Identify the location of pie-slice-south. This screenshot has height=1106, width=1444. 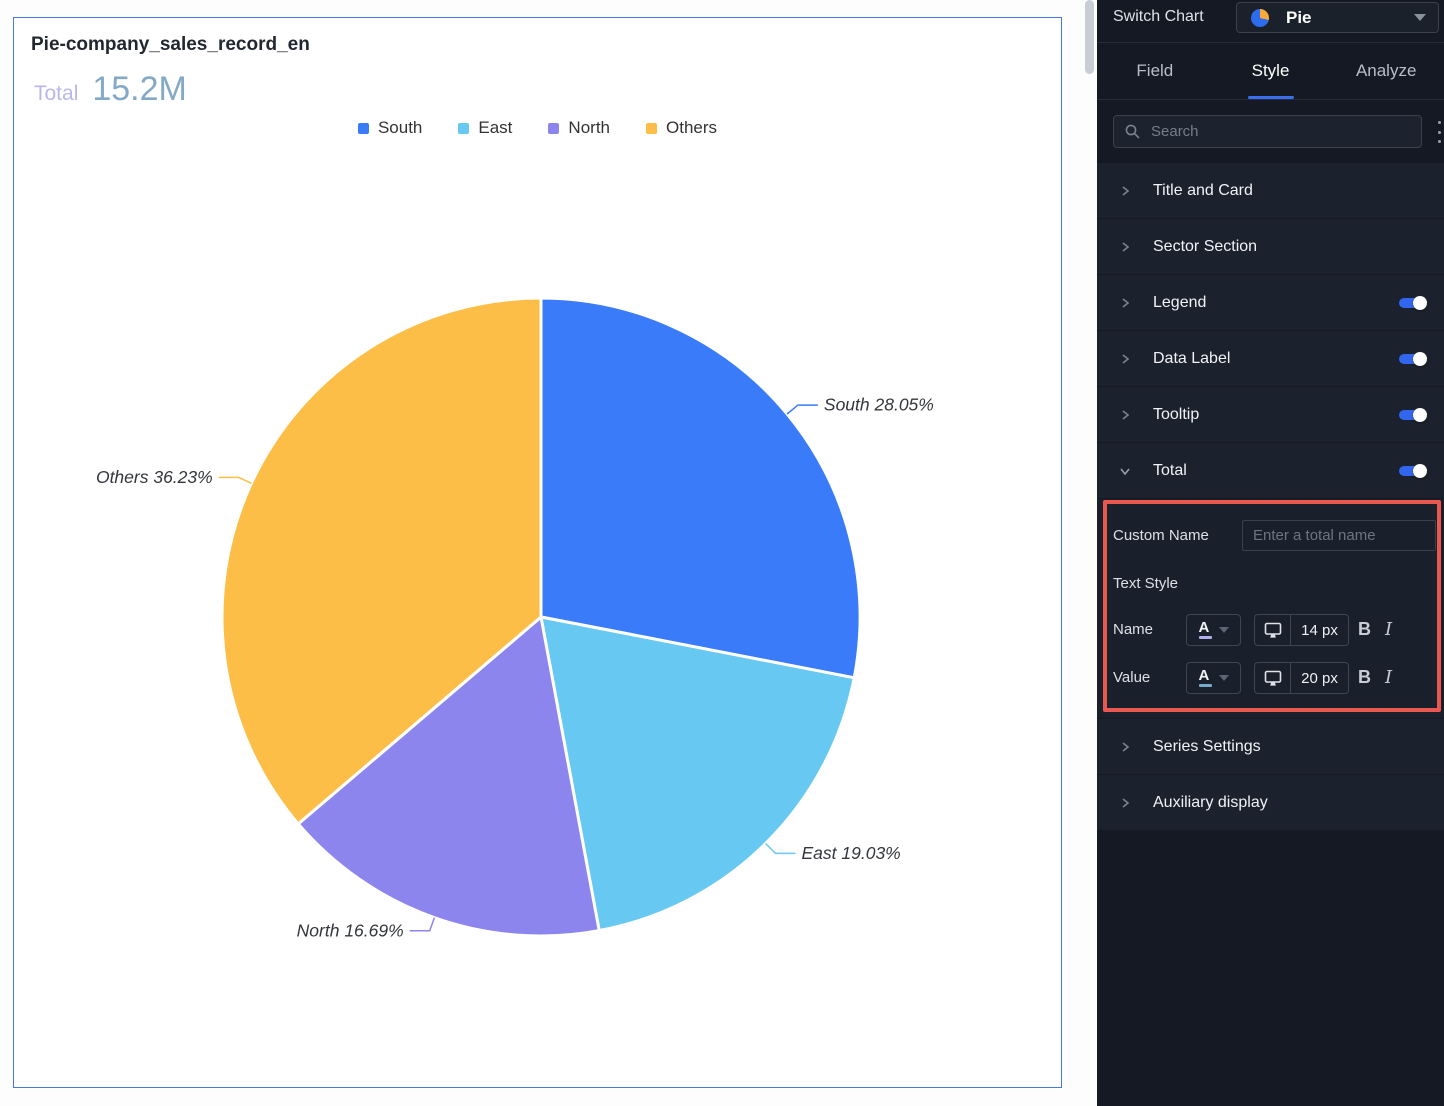
(700, 488).